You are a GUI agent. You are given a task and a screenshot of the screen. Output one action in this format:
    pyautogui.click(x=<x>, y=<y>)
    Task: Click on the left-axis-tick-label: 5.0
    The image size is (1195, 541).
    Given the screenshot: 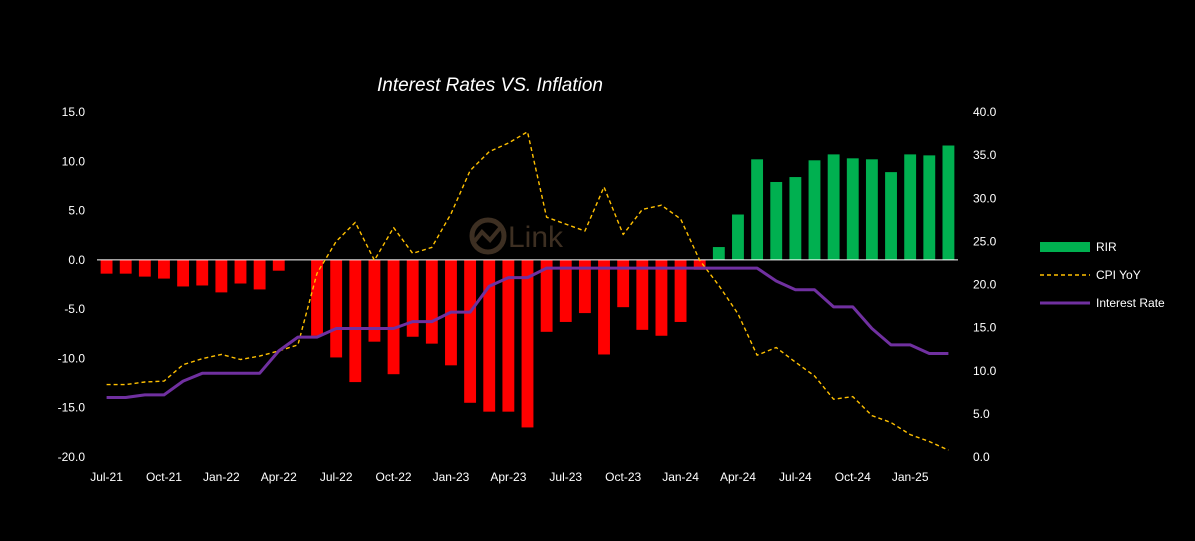 What is the action you would take?
    pyautogui.click(x=76, y=211)
    